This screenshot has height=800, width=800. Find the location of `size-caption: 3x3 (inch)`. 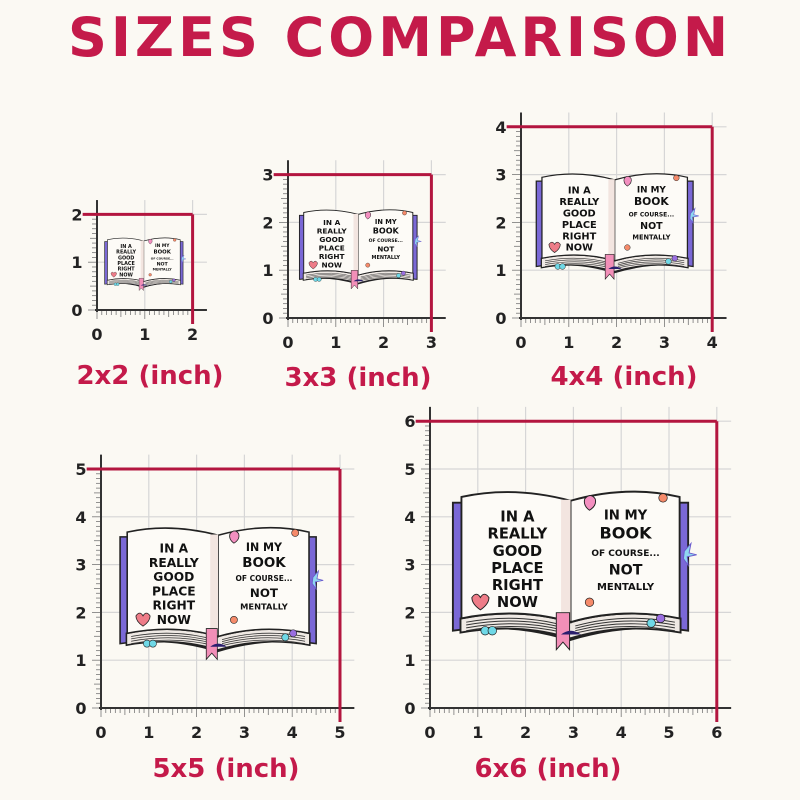

size-caption: 3x3 (inch) is located at coordinates (357, 378).